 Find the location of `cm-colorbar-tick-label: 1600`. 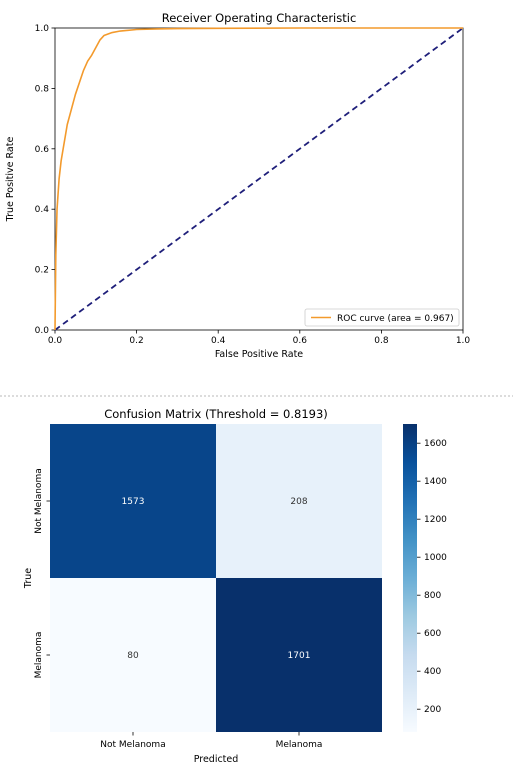

cm-colorbar-tick-label: 1600 is located at coordinates (435, 444).